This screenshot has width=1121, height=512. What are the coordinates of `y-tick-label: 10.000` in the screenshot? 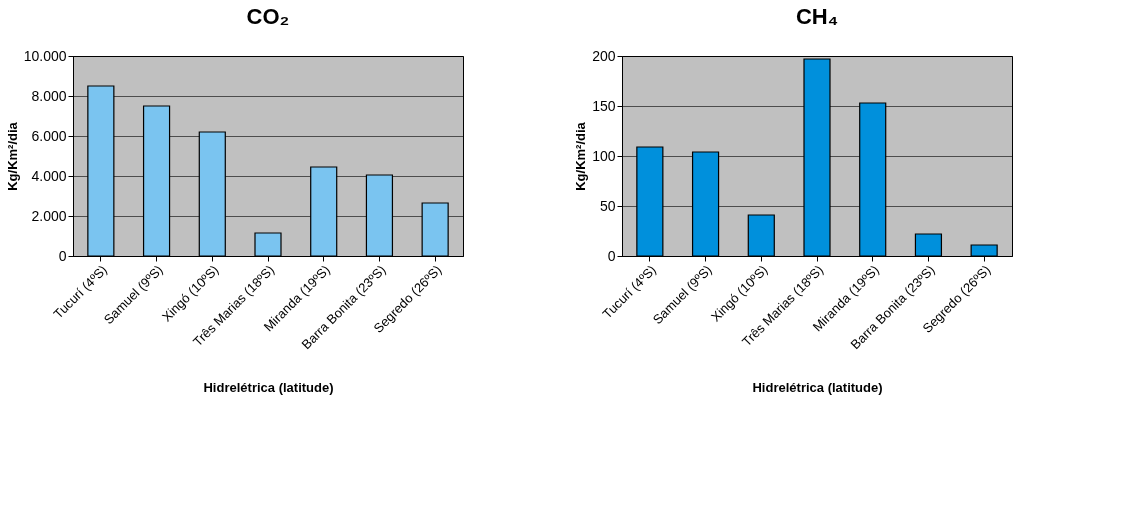 It's located at (45, 55).